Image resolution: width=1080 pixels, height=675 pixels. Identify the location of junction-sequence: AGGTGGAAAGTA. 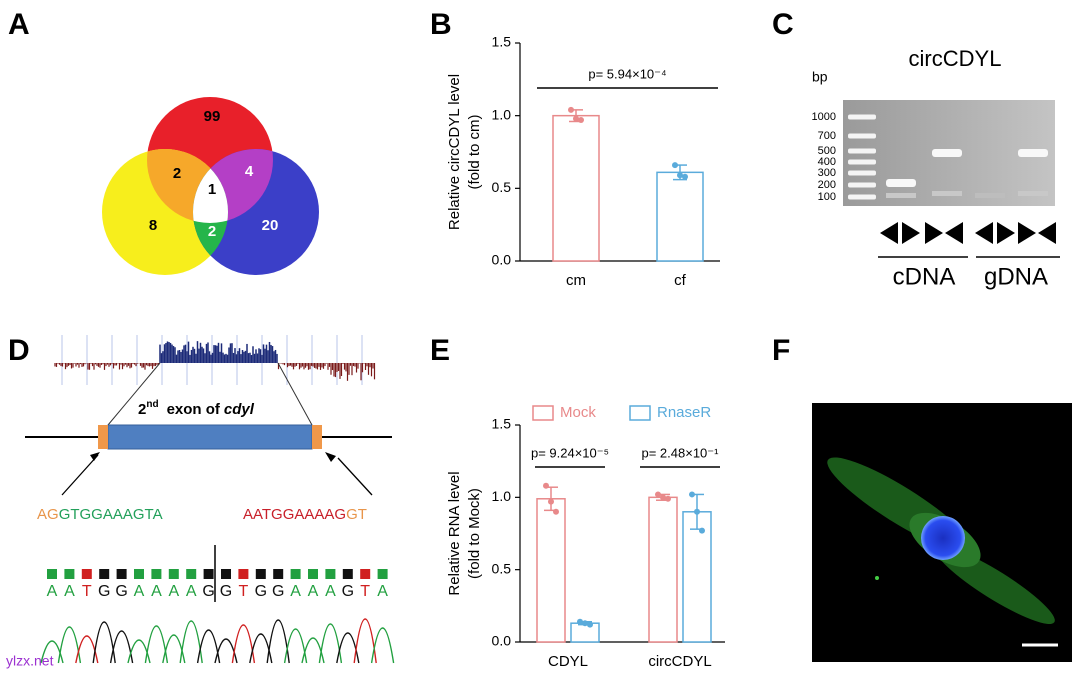
(100, 514).